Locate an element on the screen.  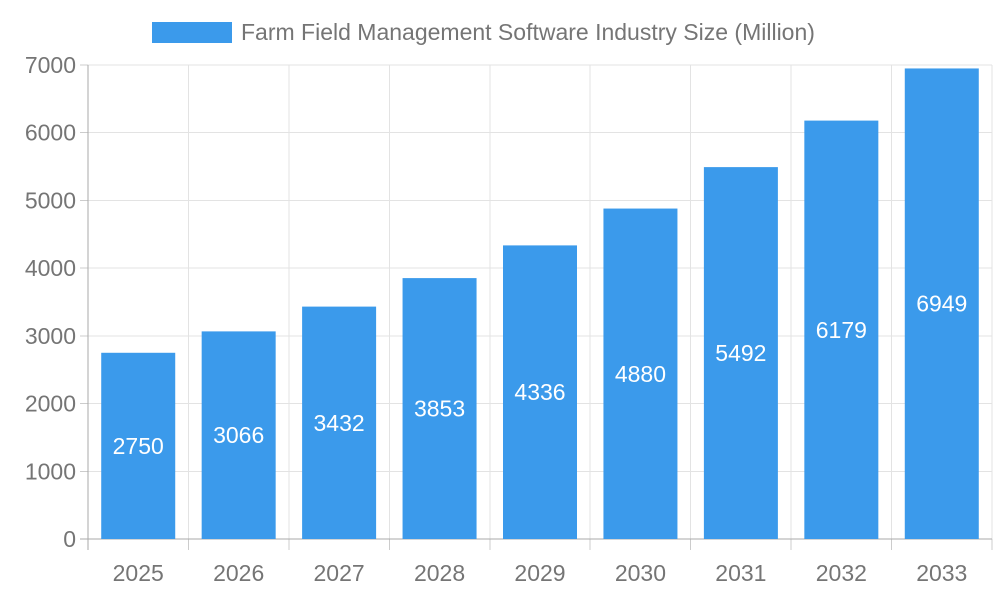
bar-value-label: 3432 is located at coordinates (339, 423).